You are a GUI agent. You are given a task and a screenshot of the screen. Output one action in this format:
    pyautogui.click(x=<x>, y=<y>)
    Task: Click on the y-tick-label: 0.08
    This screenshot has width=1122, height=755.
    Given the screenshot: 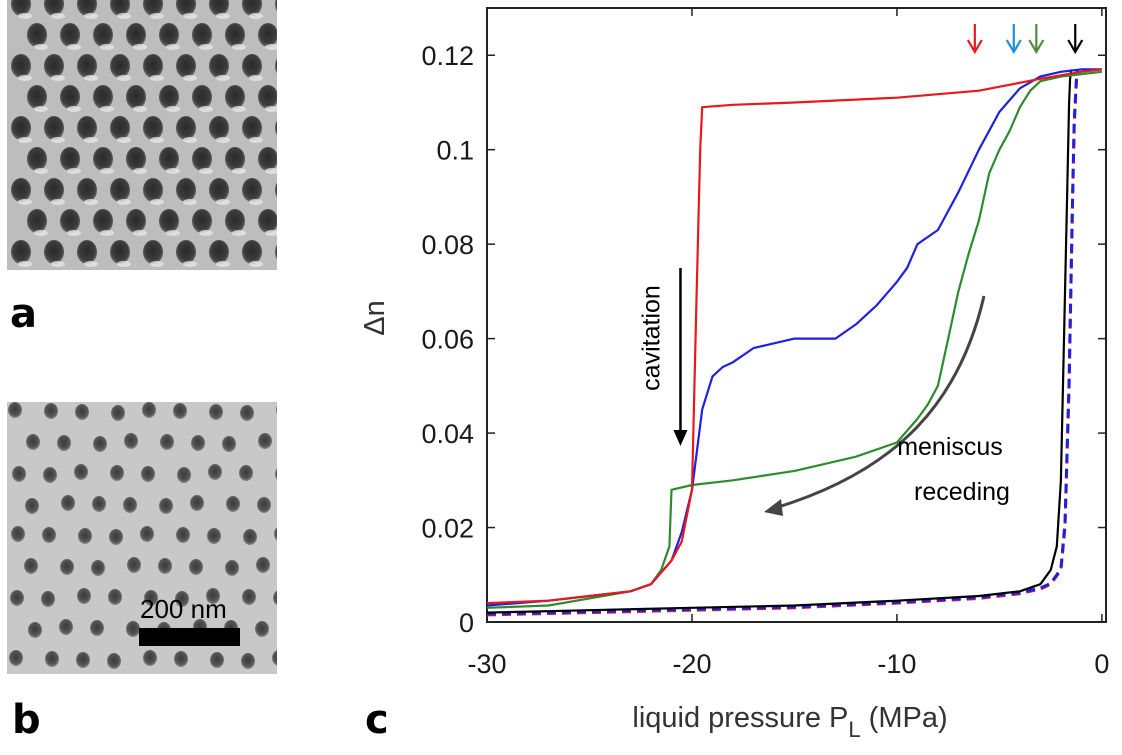 What is the action you would take?
    pyautogui.click(x=447, y=245)
    